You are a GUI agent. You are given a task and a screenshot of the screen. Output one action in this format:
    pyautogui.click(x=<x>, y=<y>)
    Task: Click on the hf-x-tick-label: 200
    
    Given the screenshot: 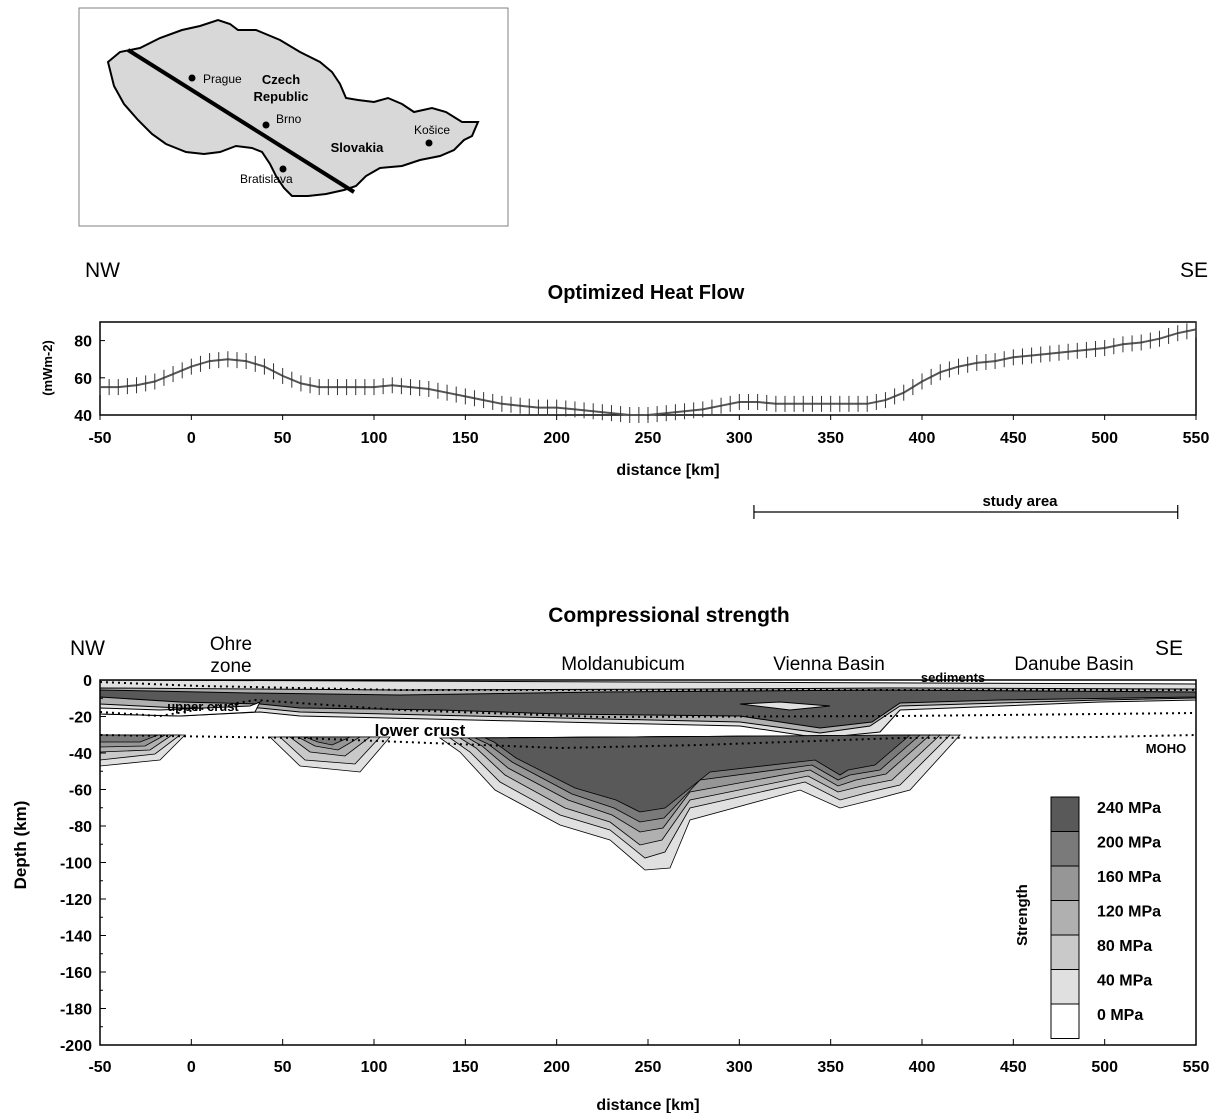 What is the action you would take?
    pyautogui.click(x=556, y=438)
    